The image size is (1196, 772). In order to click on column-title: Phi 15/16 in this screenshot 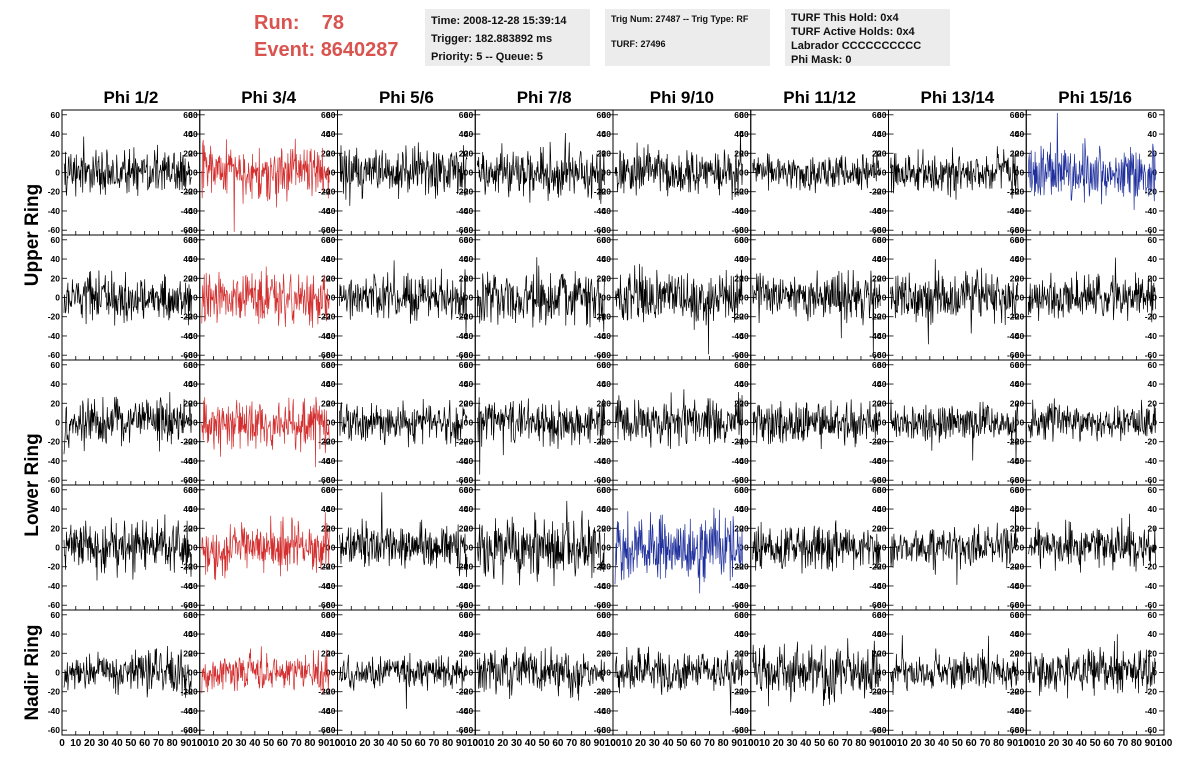, I will do `click(1095, 97)`.